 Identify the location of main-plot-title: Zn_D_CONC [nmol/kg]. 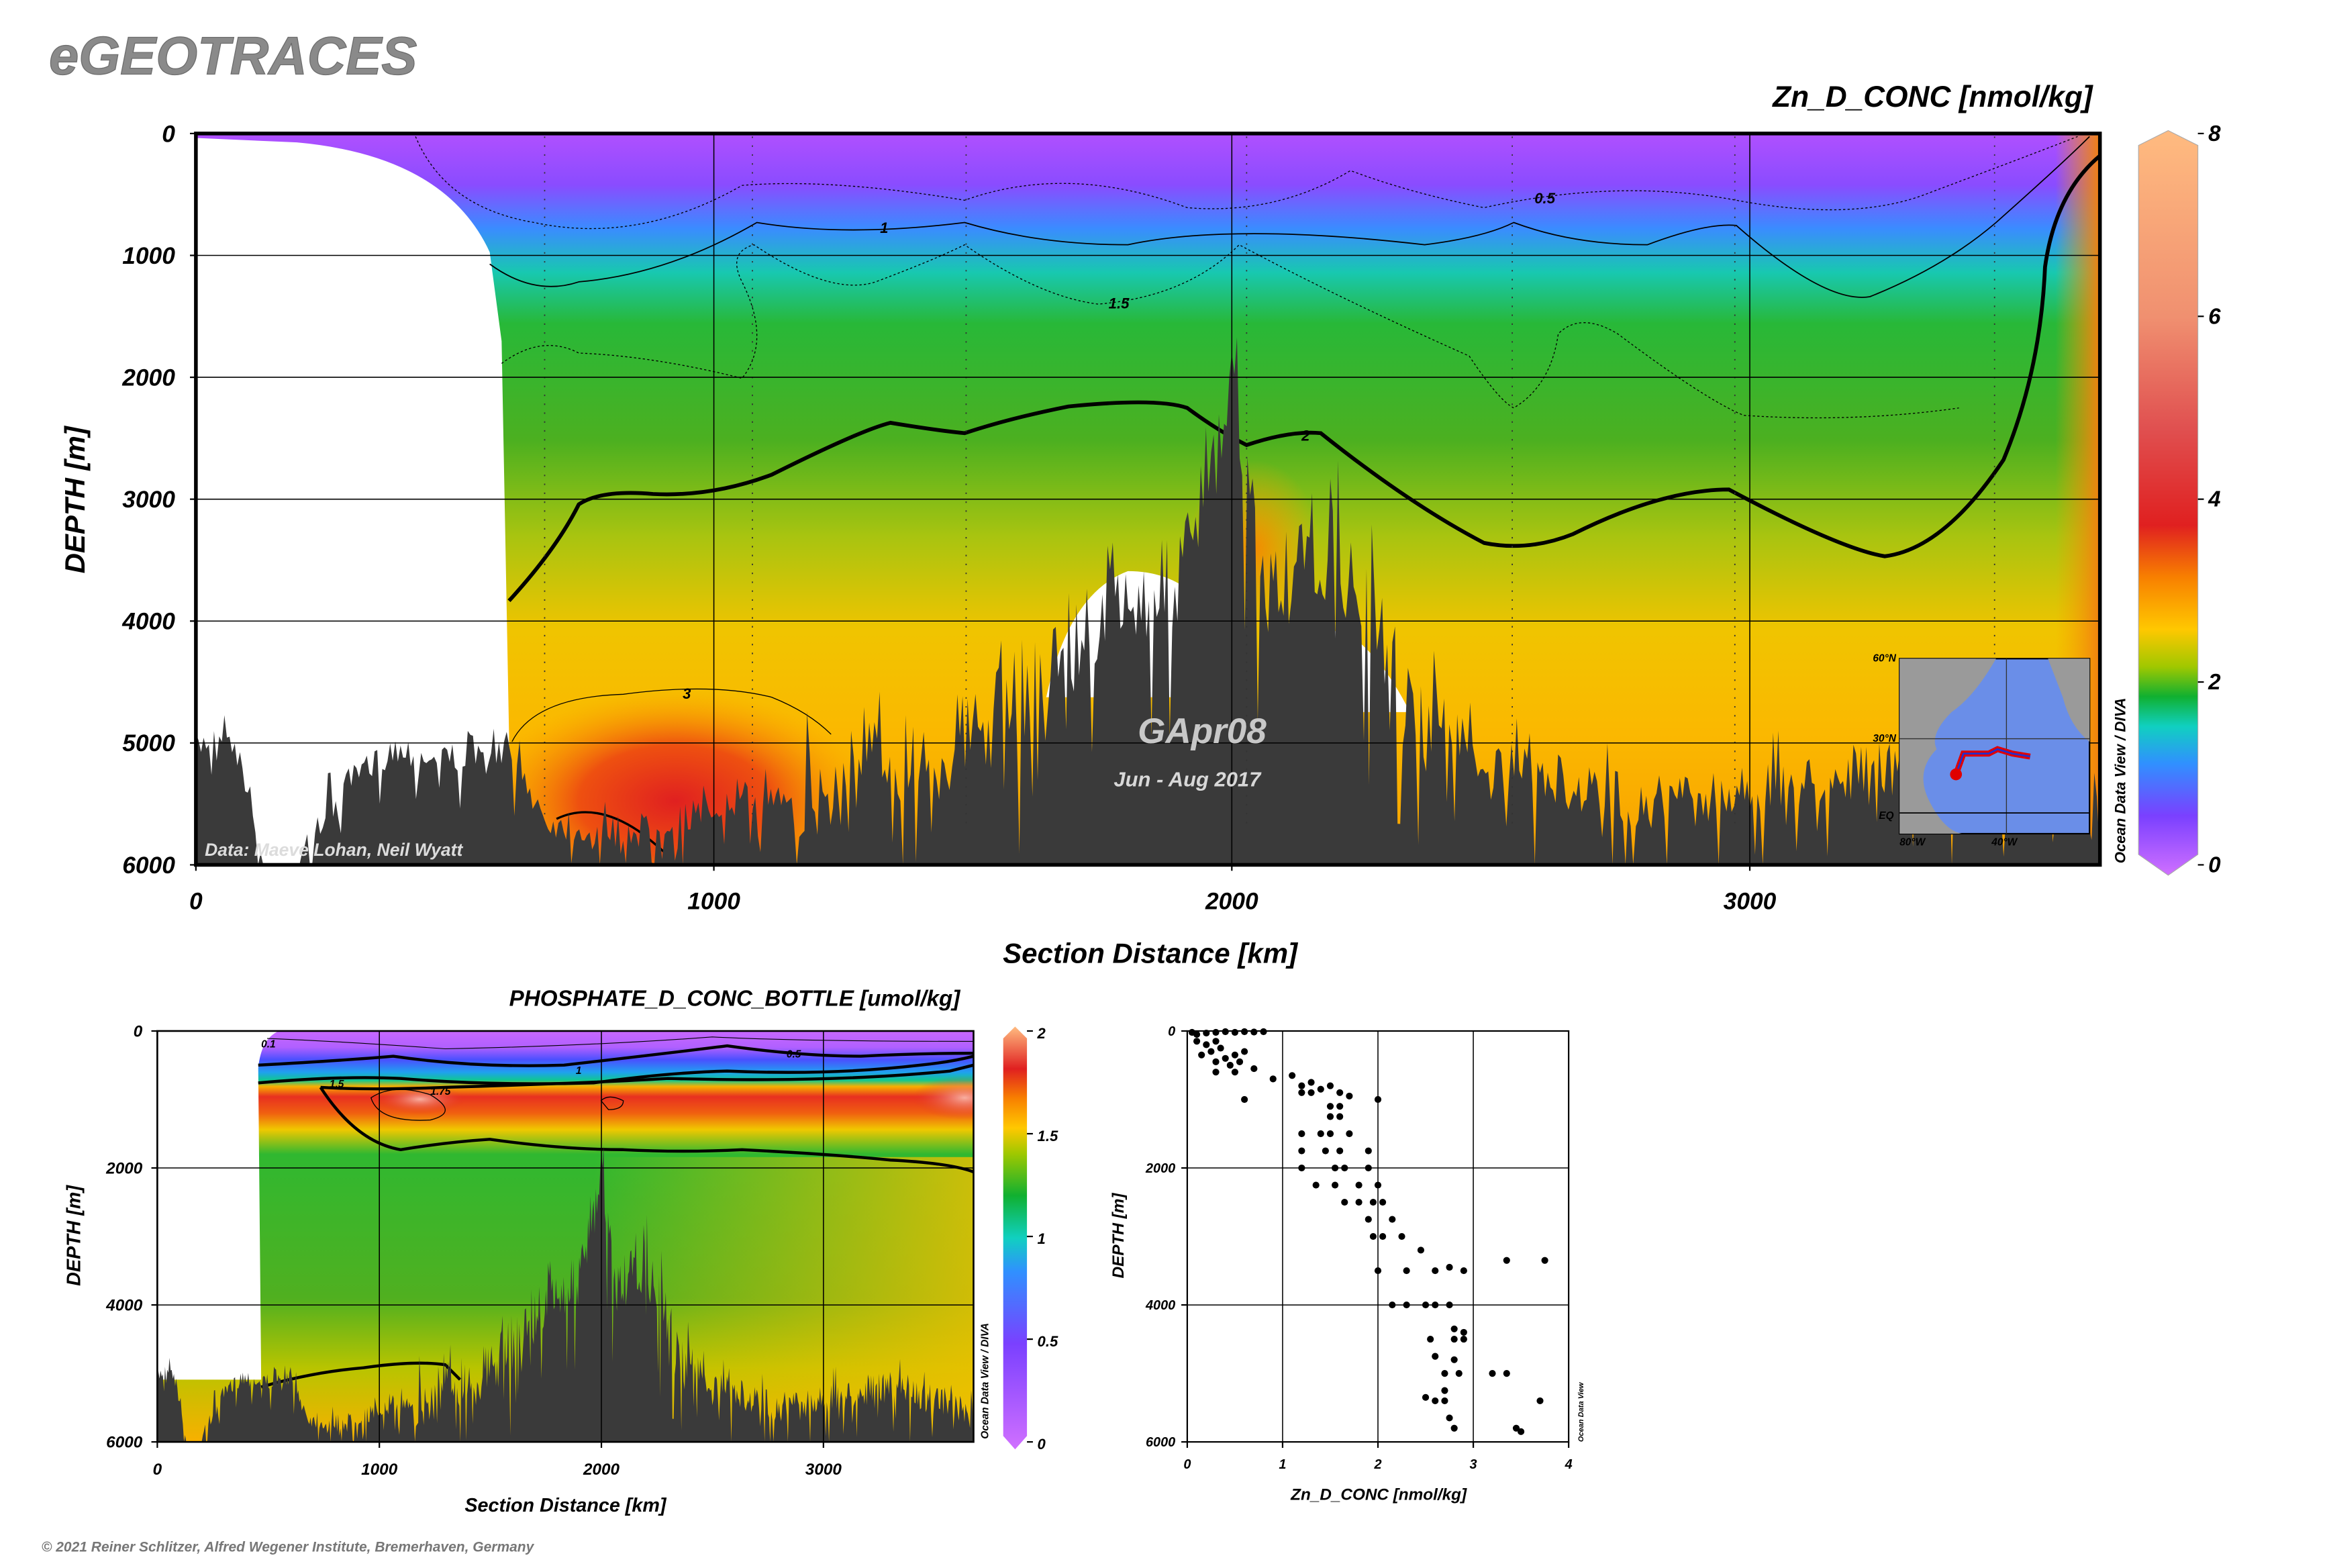
(1932, 97).